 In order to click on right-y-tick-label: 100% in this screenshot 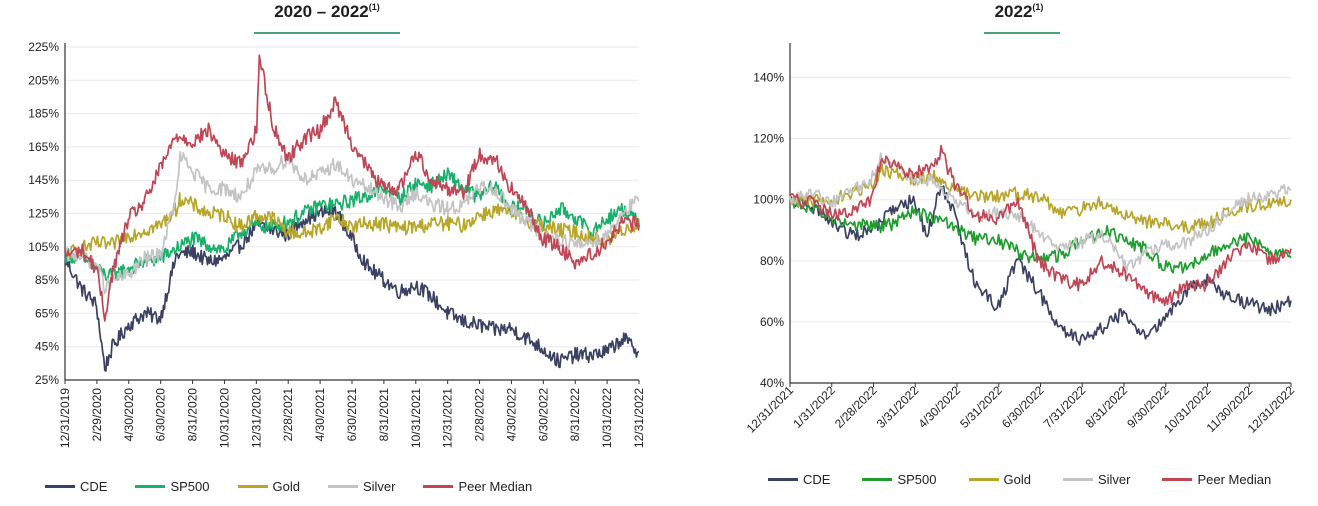, I will do `click(768, 200)`.